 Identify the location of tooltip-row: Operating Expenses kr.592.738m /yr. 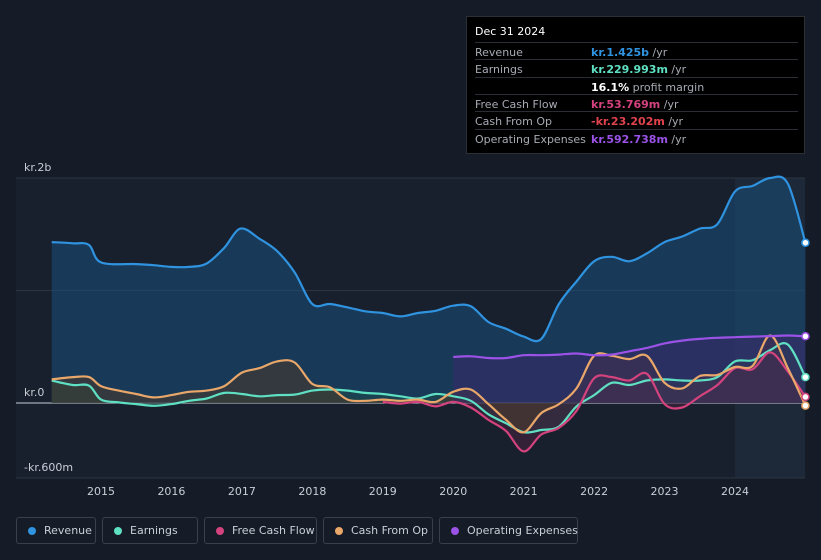
(636, 137).